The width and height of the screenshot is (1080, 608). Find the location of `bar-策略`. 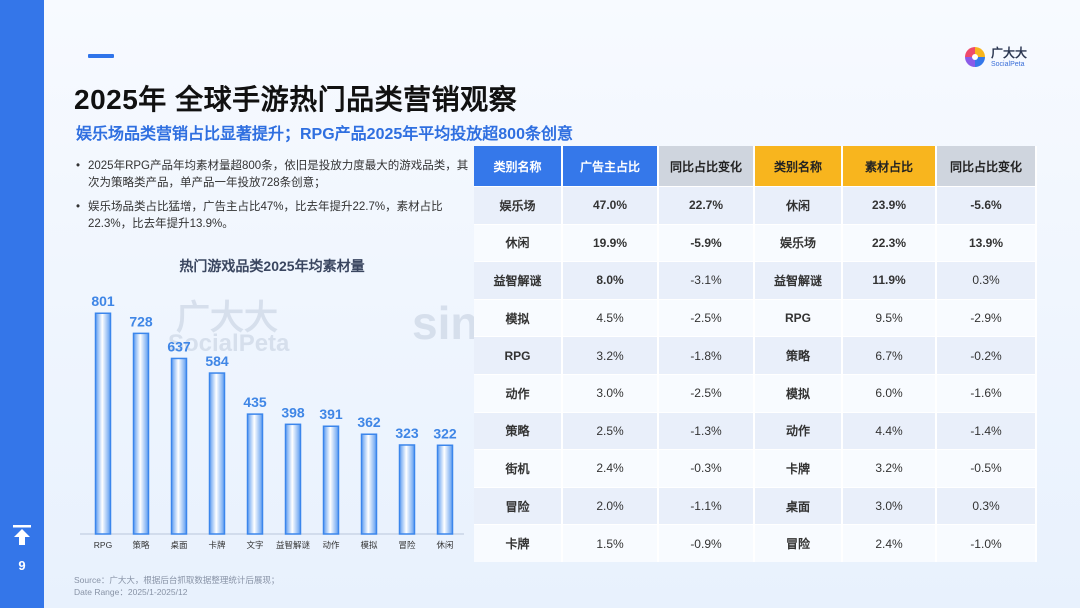

bar-策略 is located at coordinates (141, 433).